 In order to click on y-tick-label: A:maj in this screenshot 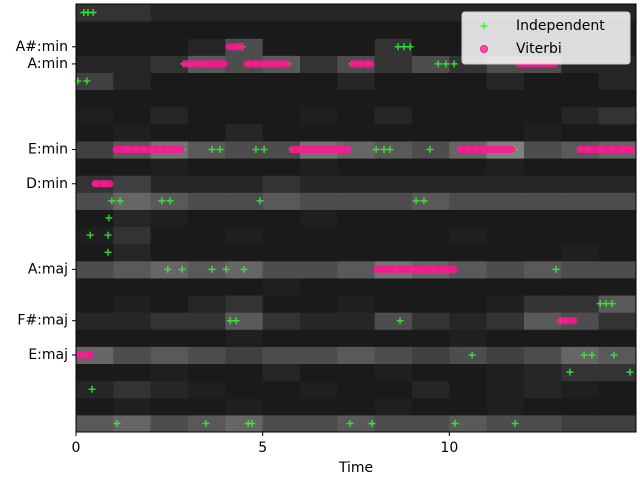, I will do `click(48, 269)`.